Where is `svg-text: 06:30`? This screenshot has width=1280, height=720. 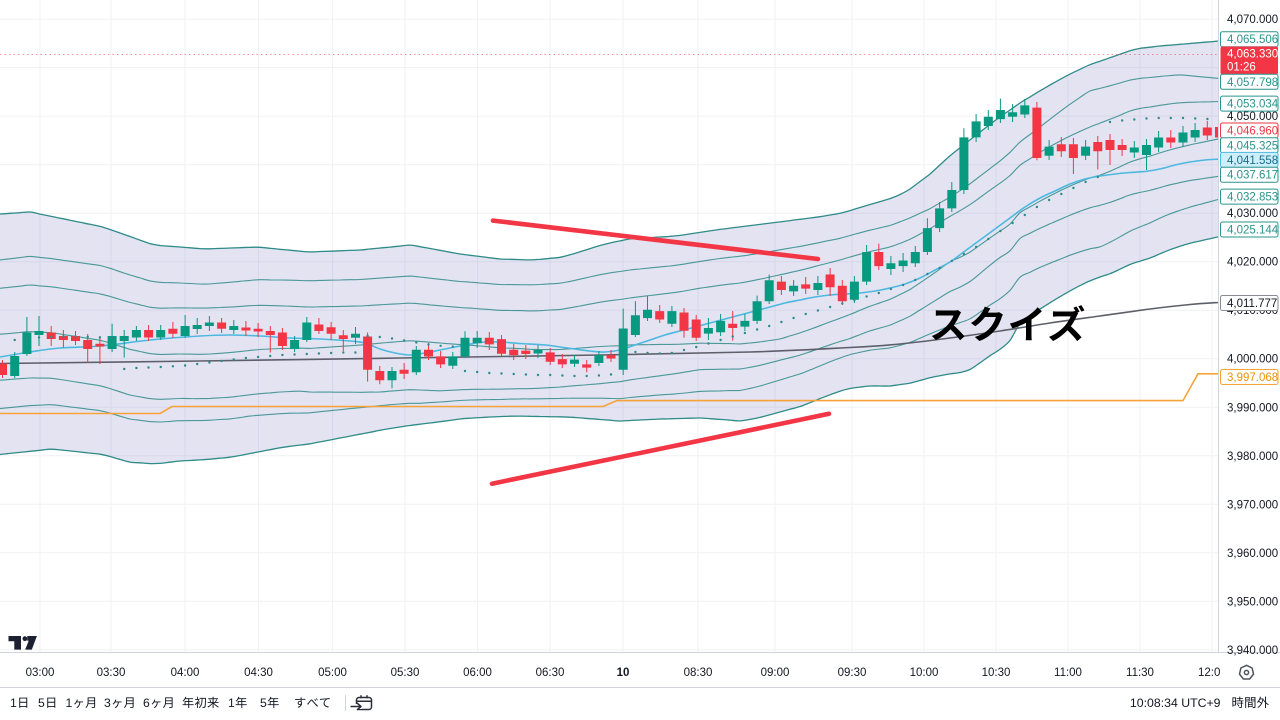 svg-text: 06:30 is located at coordinates (550, 673).